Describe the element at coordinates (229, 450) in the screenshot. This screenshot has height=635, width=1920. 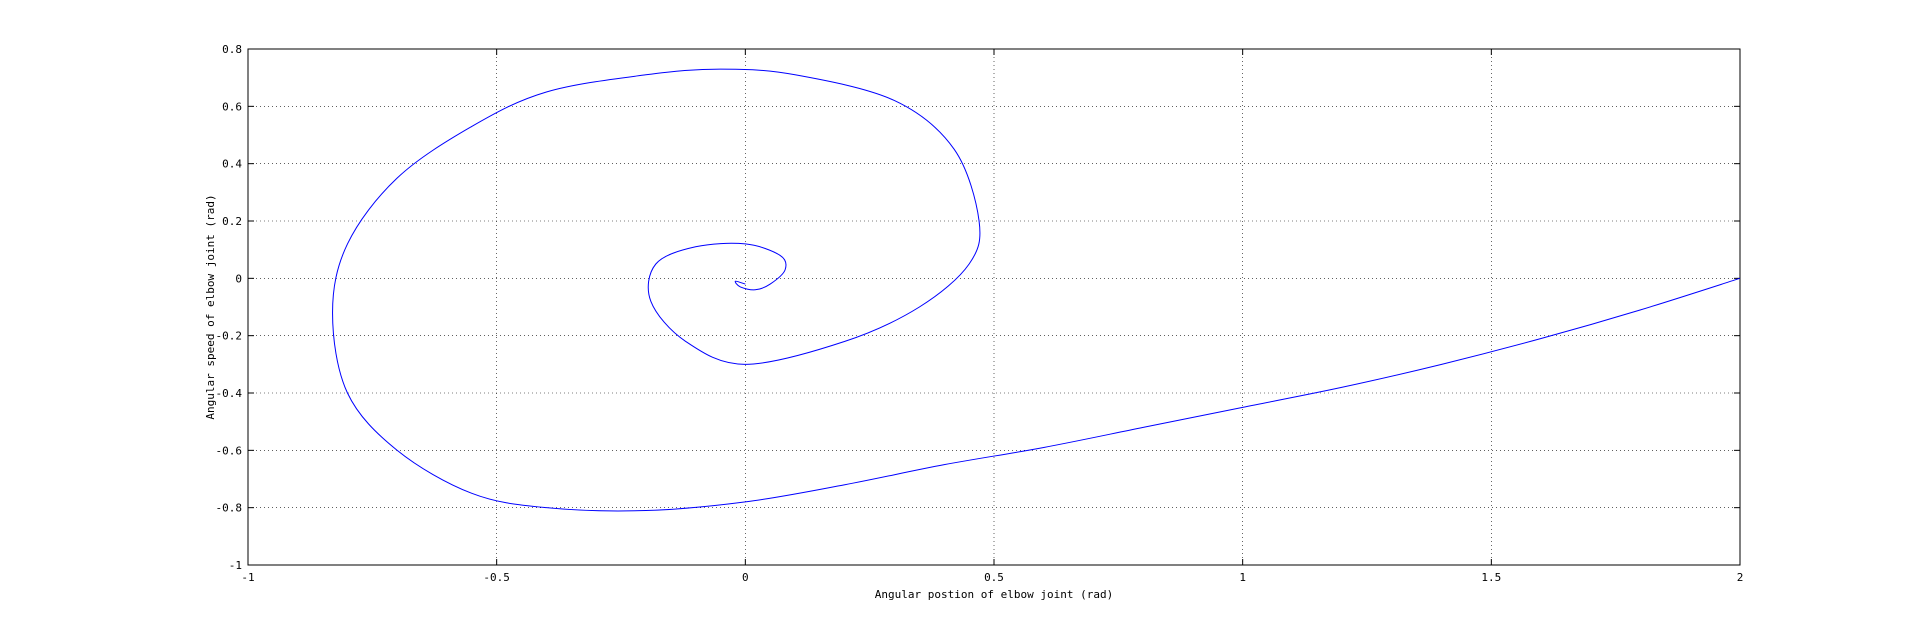
I see `y-tick-label: -0.6` at that location.